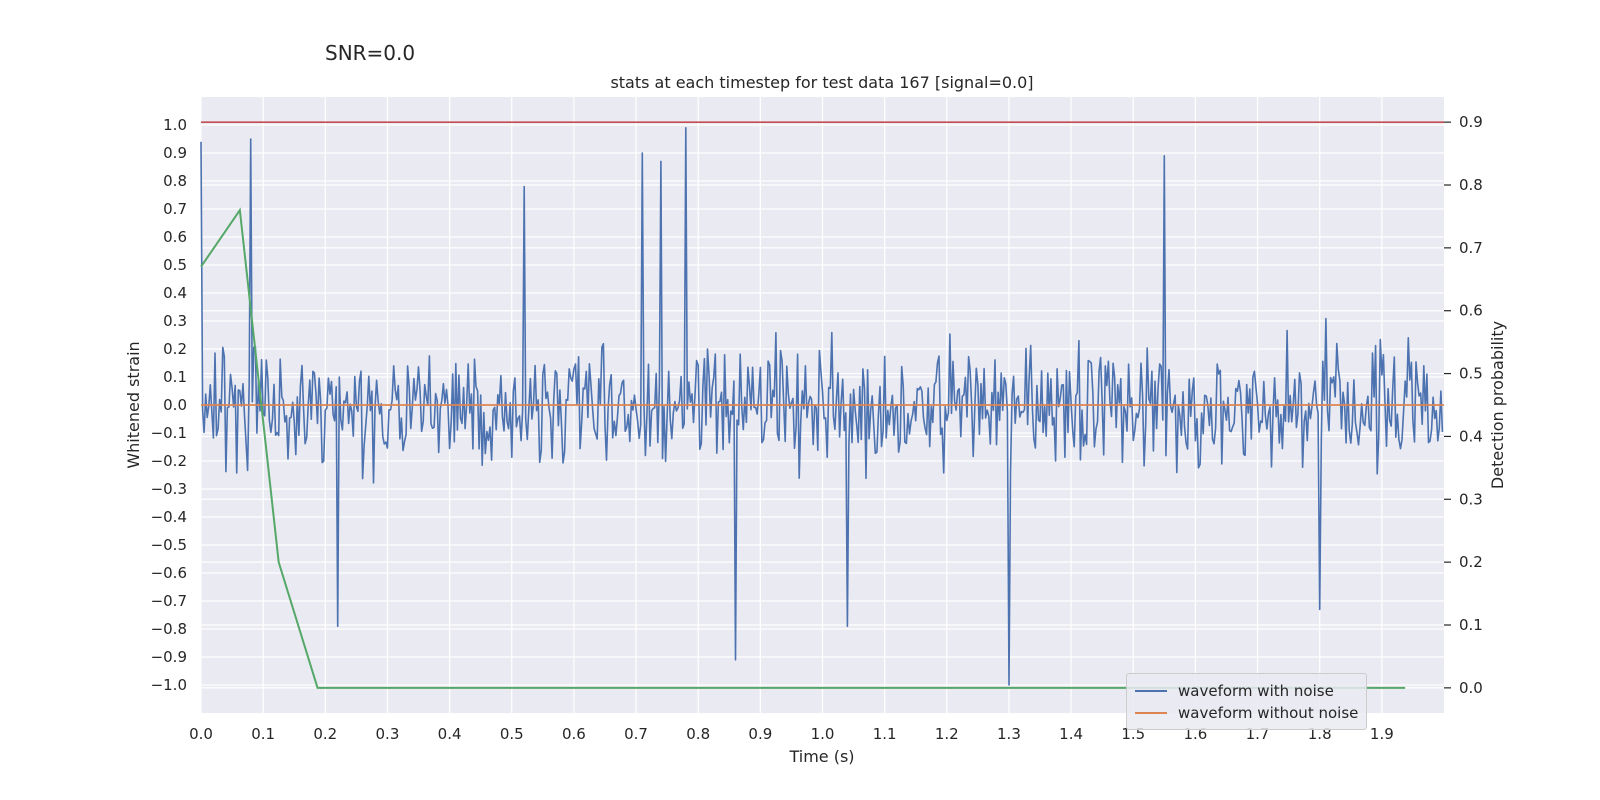  I want to click on x-tick-label: 0.5, so click(512, 734).